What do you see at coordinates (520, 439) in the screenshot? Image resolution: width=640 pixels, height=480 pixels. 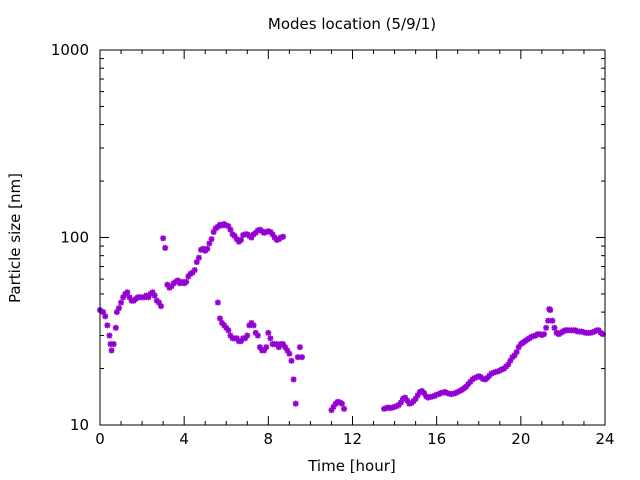 I see `x-tick-label: 20` at bounding box center [520, 439].